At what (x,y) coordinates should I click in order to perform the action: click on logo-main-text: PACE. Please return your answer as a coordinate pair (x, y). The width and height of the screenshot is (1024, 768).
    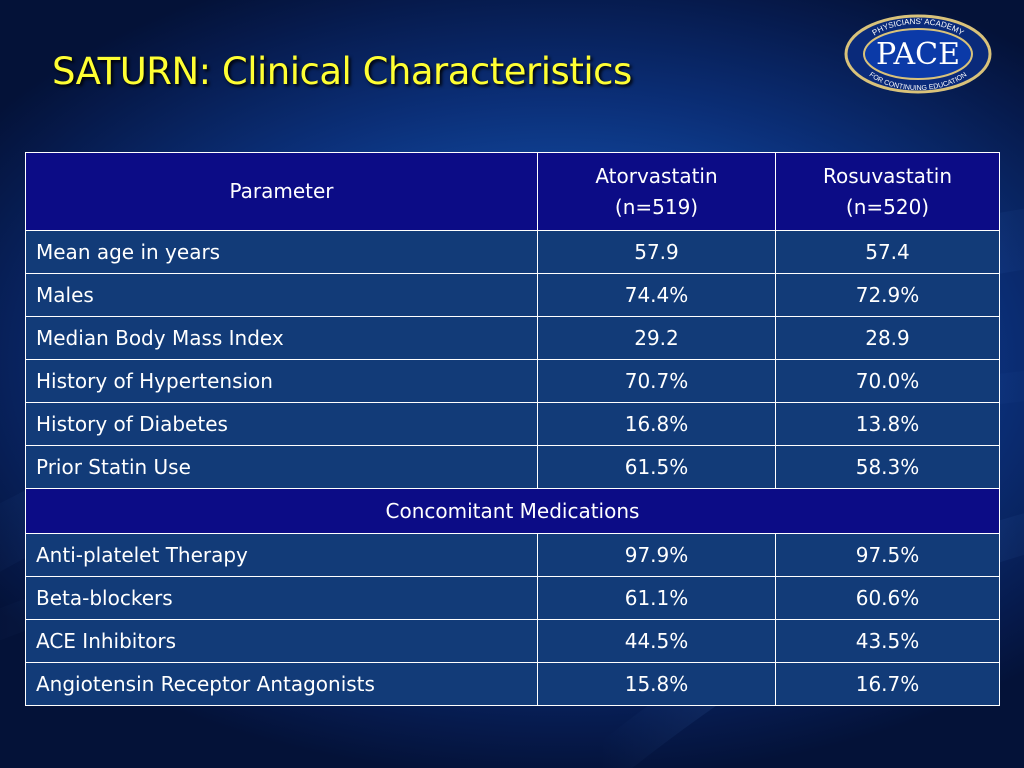
    Looking at the image, I should click on (918, 54).